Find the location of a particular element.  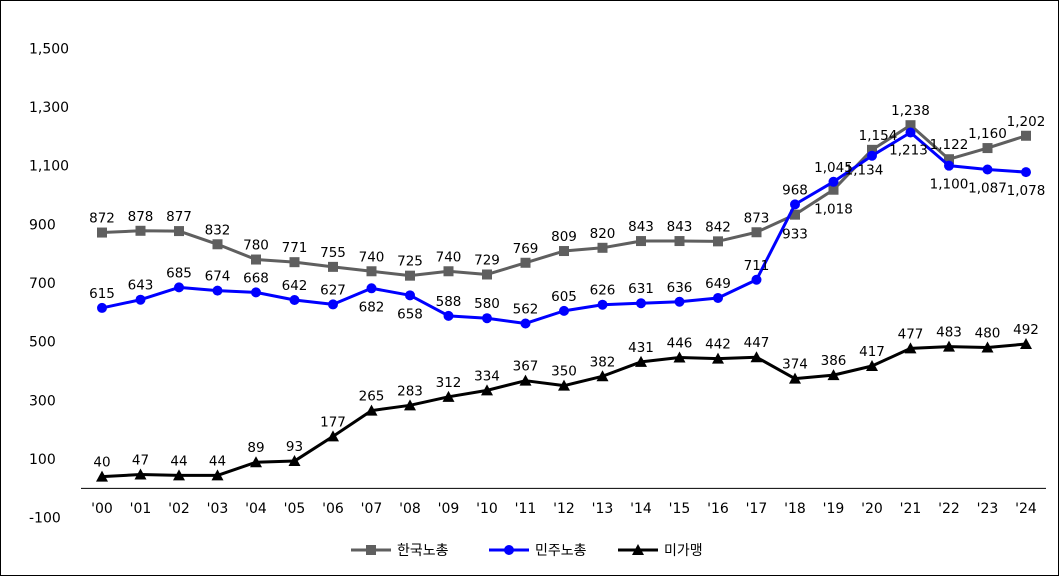

data-label: 431 is located at coordinates (641, 348).